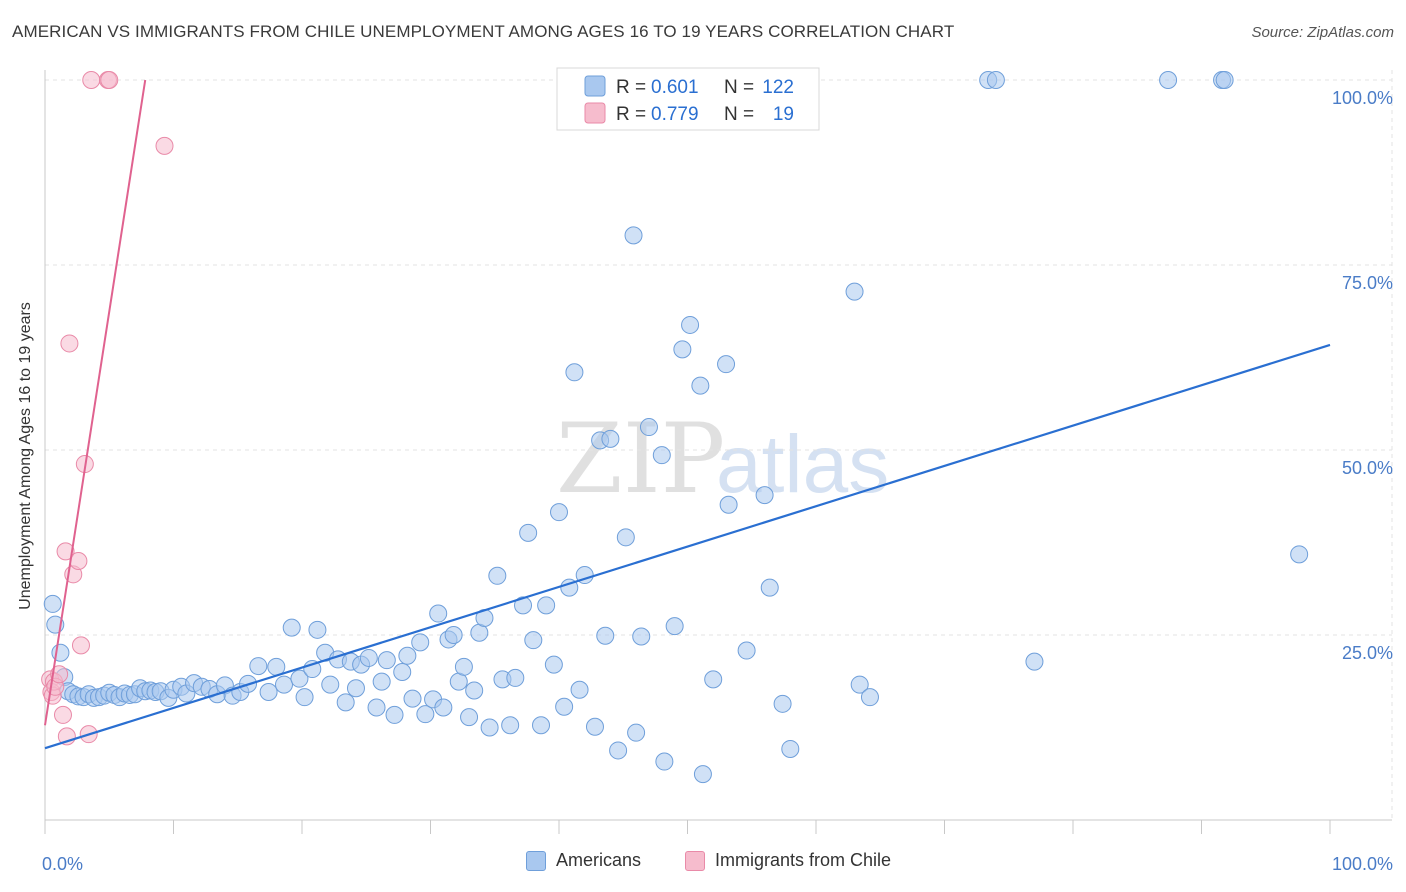  I want to click on bottom-legend-label-chile: Immigrants from Chile, so click(803, 860).